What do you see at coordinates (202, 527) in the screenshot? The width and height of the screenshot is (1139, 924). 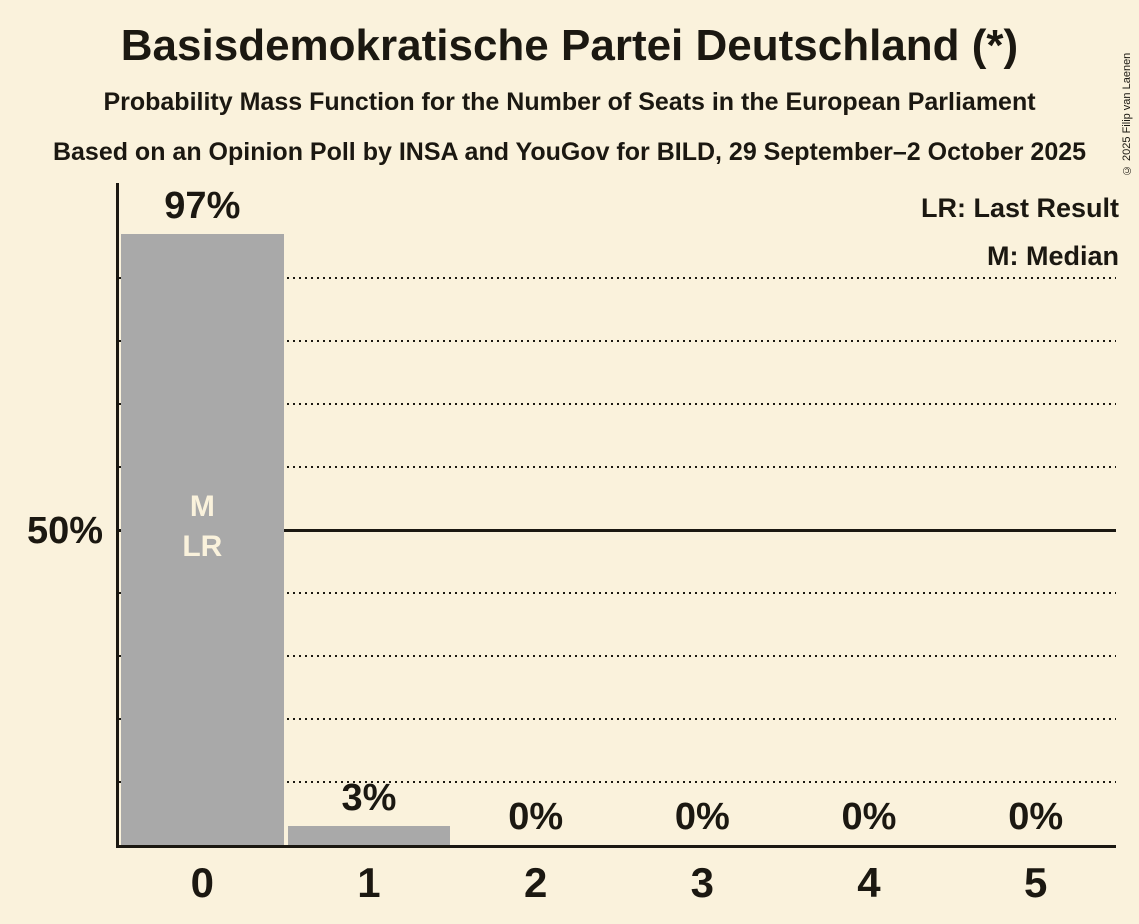 I see `median-last-result-annotation: M LR` at bounding box center [202, 527].